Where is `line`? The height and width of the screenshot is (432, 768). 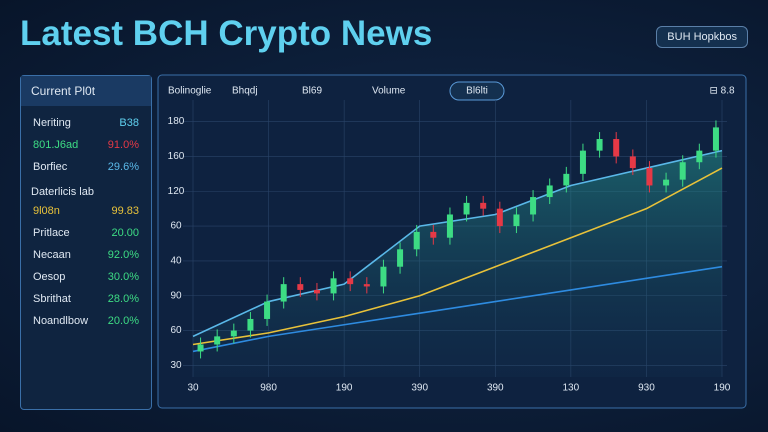 line is located at coordinates (457, 309).